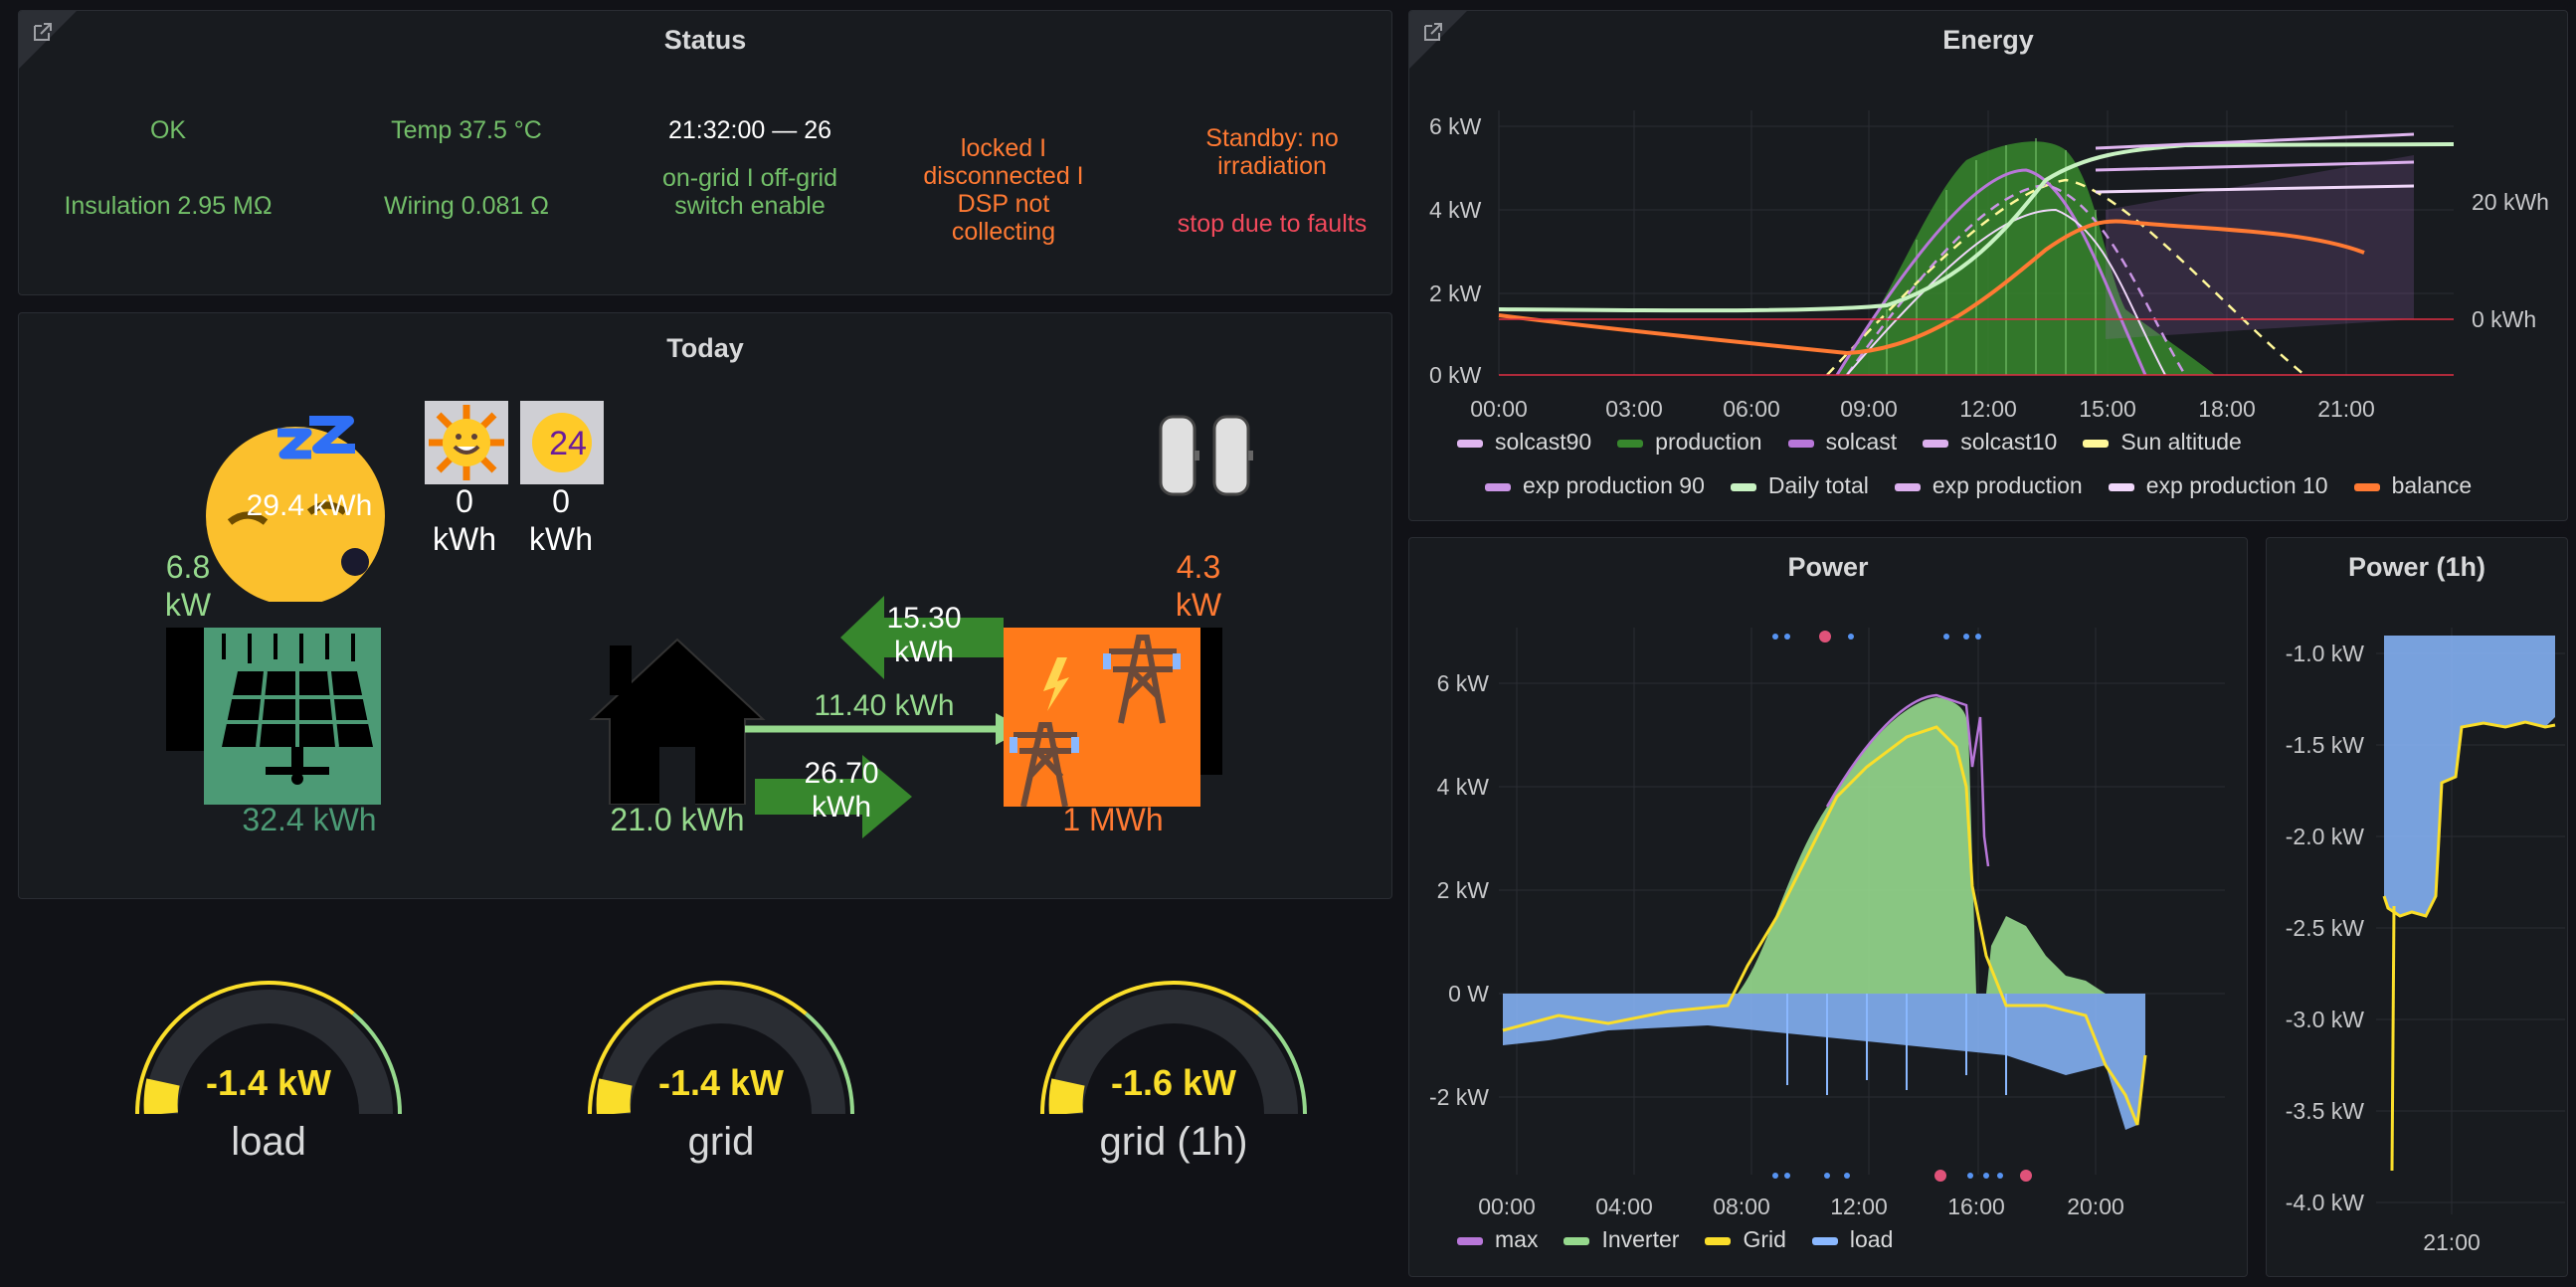  Describe the element at coordinates (1517, 1239) in the screenshot. I see `legend-label: max` at that location.